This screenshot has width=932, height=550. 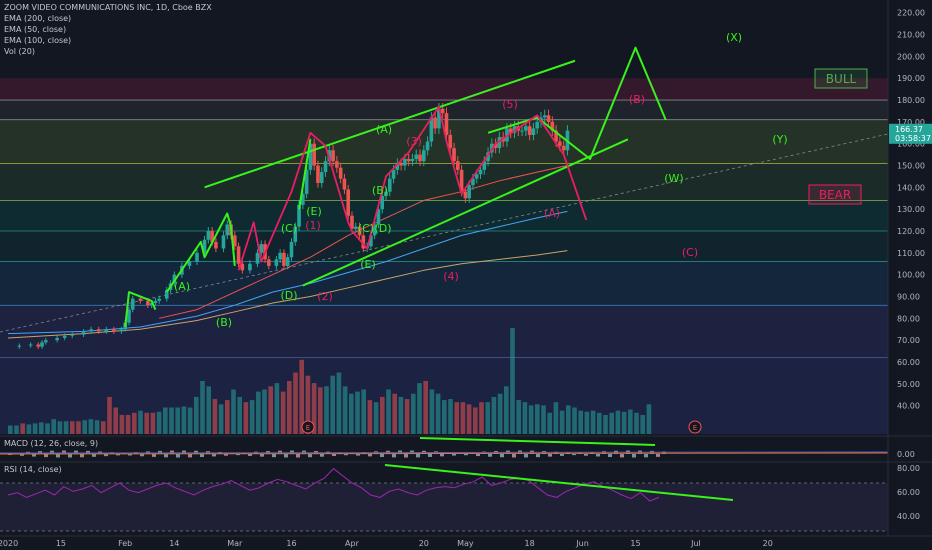 I want to click on legend-ema100: EMA (100, close), so click(x=38, y=40).